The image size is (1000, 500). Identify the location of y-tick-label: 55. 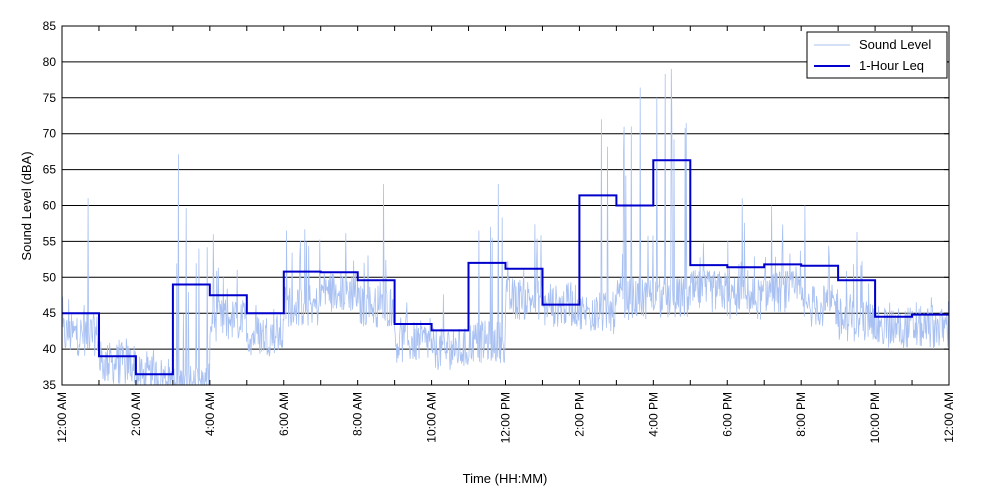
(50, 241).